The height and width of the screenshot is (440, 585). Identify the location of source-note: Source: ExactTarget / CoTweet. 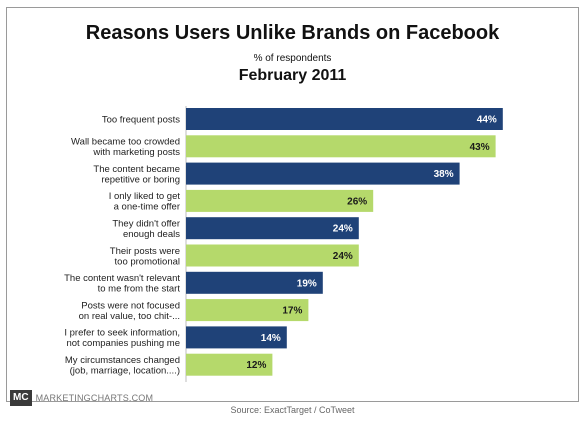
(292, 410).